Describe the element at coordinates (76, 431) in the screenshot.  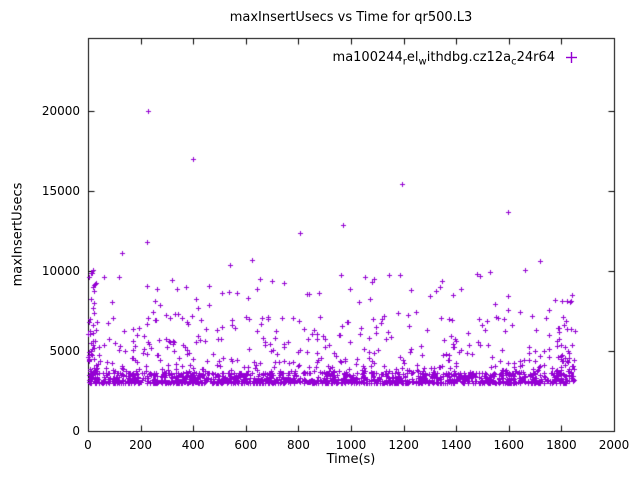
I see `y-tick-label: 0` at that location.